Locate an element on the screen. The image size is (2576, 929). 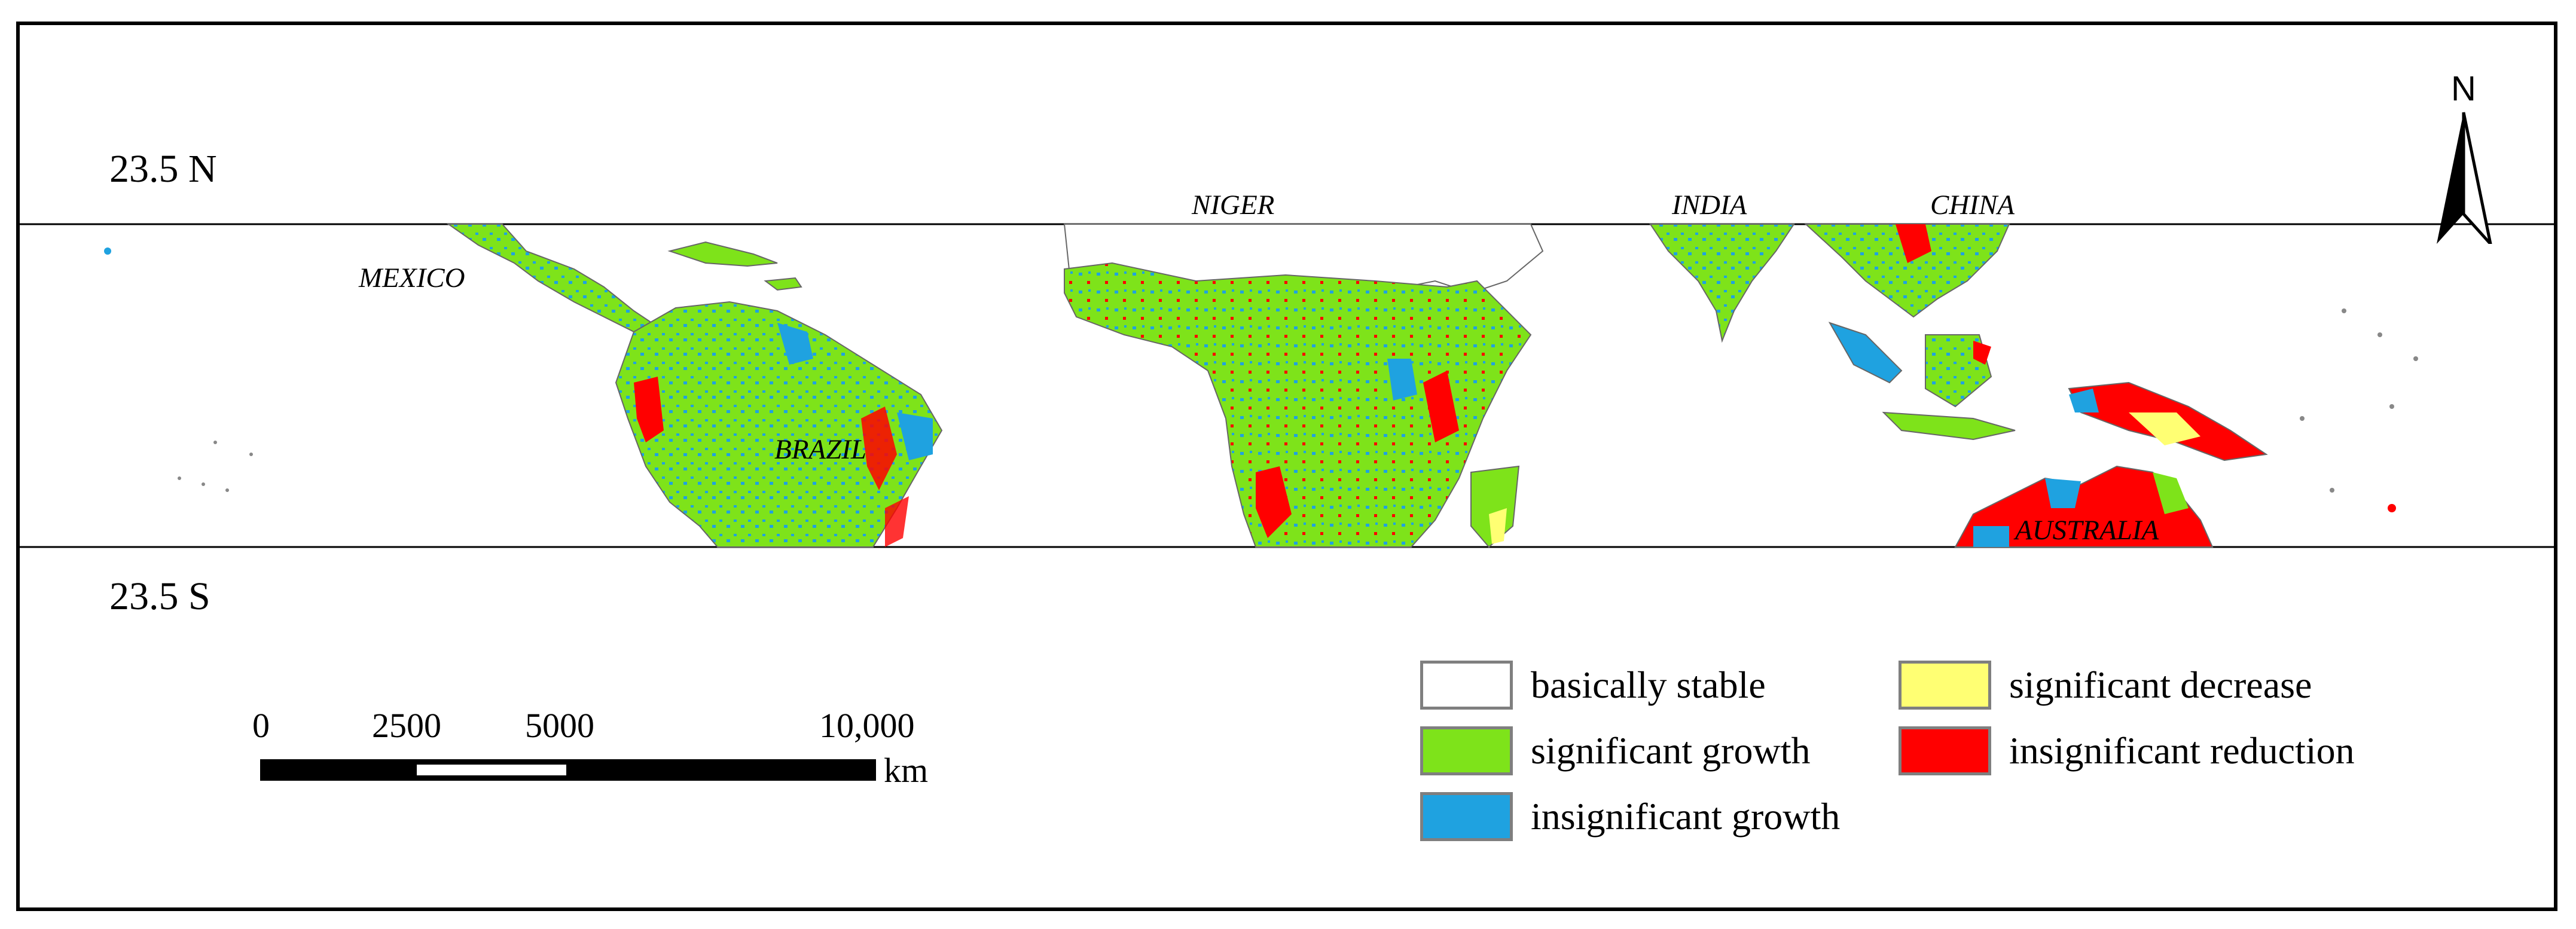
legend-label: significant decrease is located at coordinates (2160, 685).